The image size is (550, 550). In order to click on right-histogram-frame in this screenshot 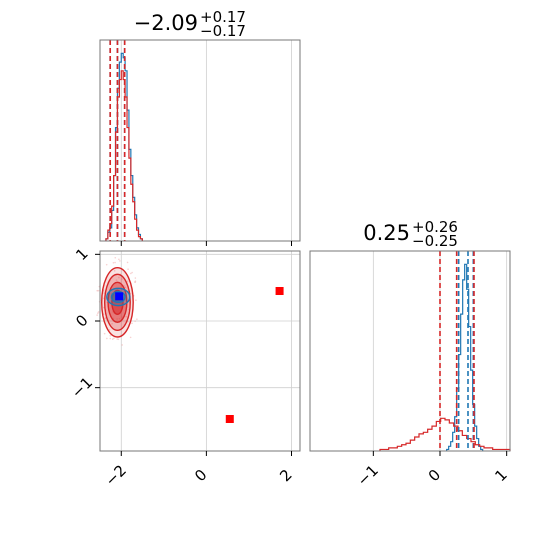, I will do `click(410, 351)`.